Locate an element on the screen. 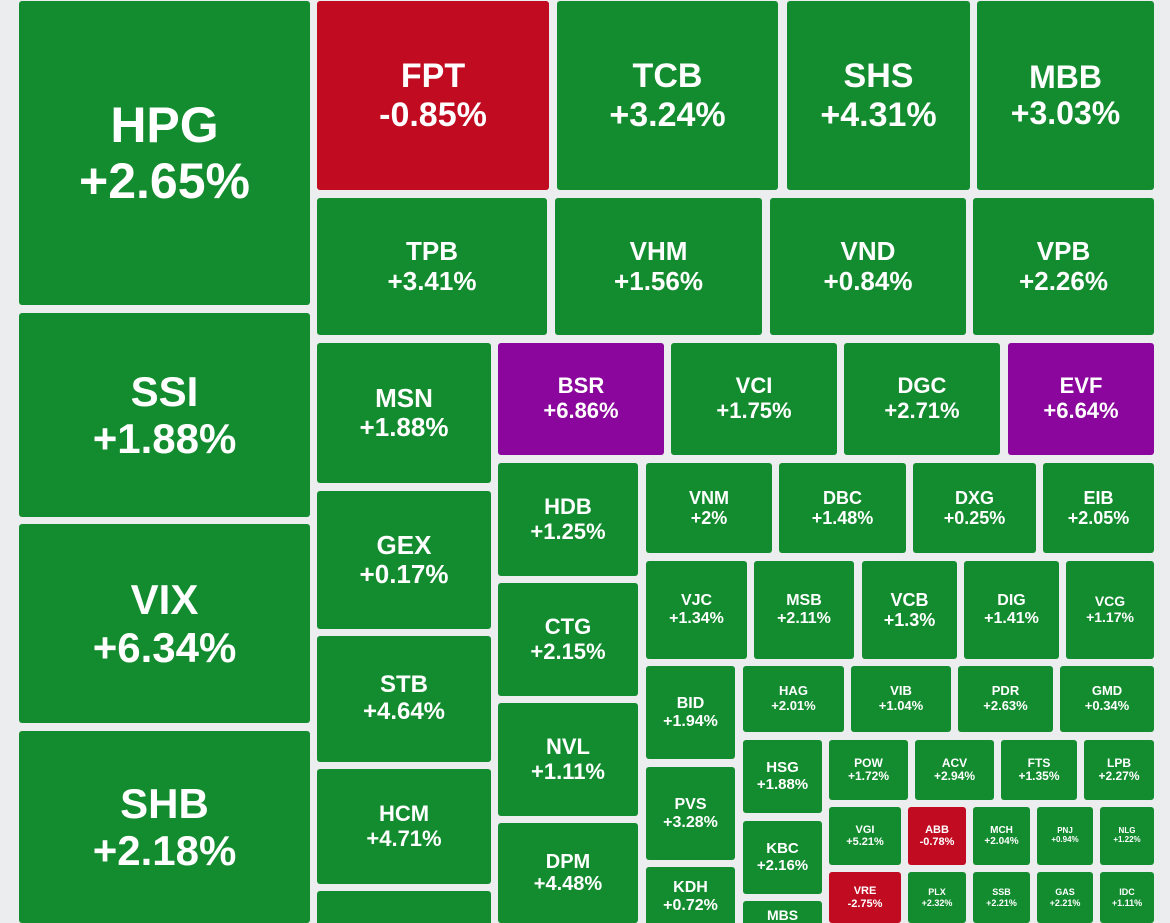 This screenshot has width=1170, height=923. tile-gas: GAS +2.21% is located at coordinates (1065, 897).